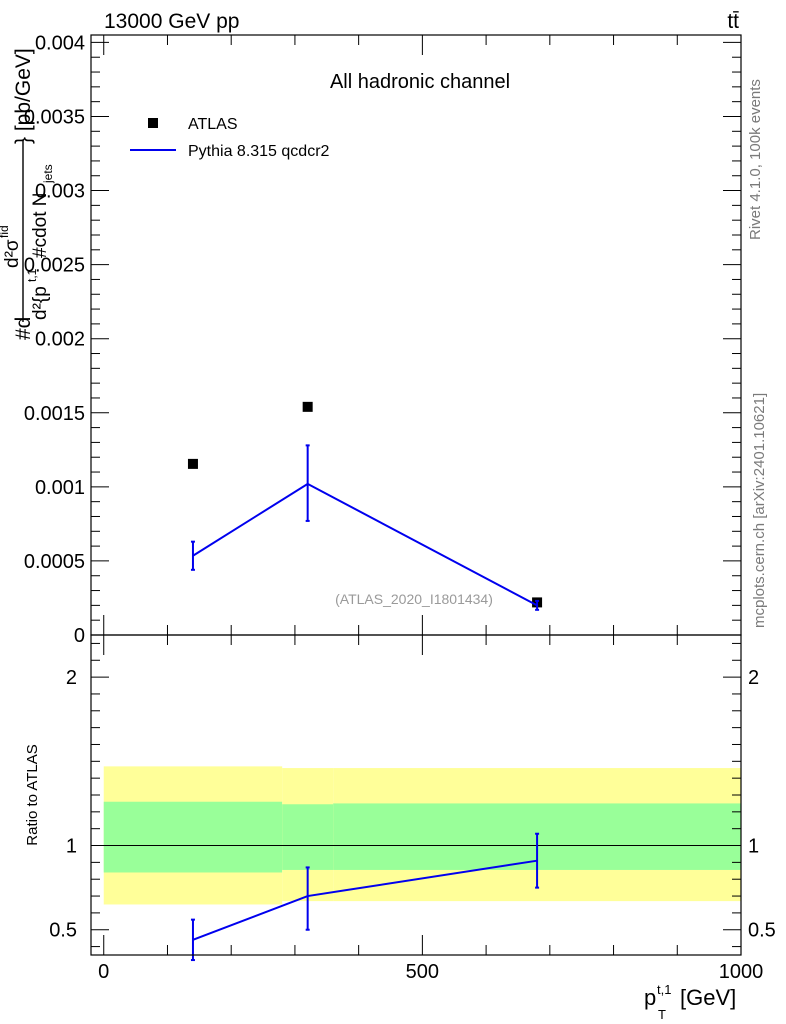 The height and width of the screenshot is (1024, 786). What do you see at coordinates (40, 225) in the screenshot?
I see `ylabel-cdot-n: #cdot N` at bounding box center [40, 225].